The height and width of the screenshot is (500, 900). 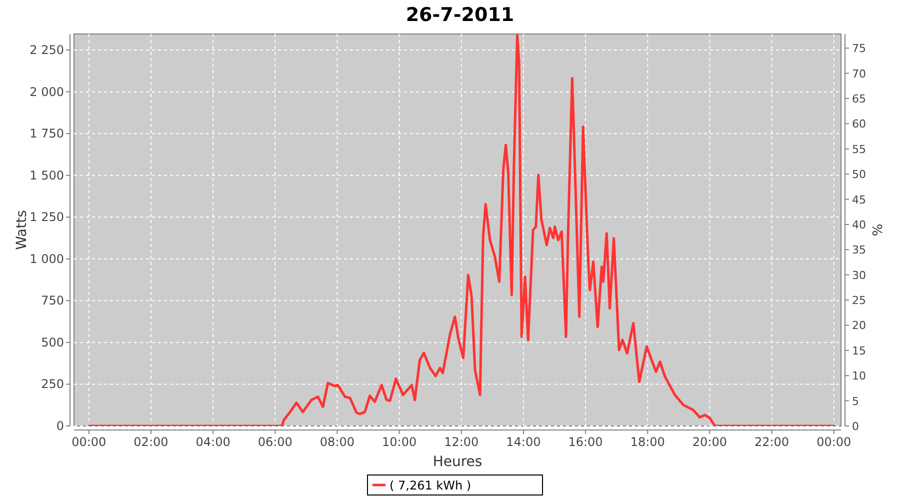 What do you see at coordinates (859, 250) in the screenshot?
I see `y2-tick-label: 35` at bounding box center [859, 250].